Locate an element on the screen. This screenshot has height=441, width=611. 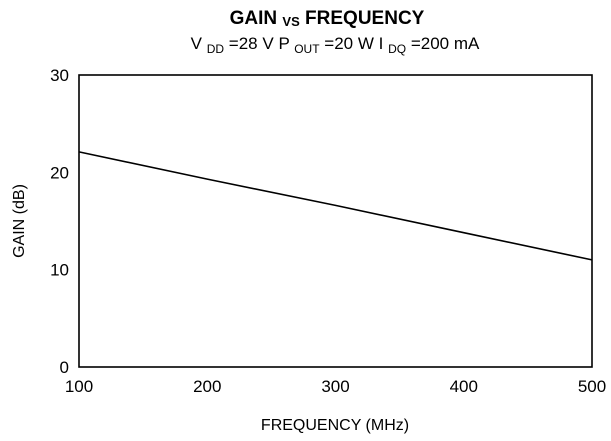
y-axis-label: GAIN (dB) is located at coordinates (19, 221).